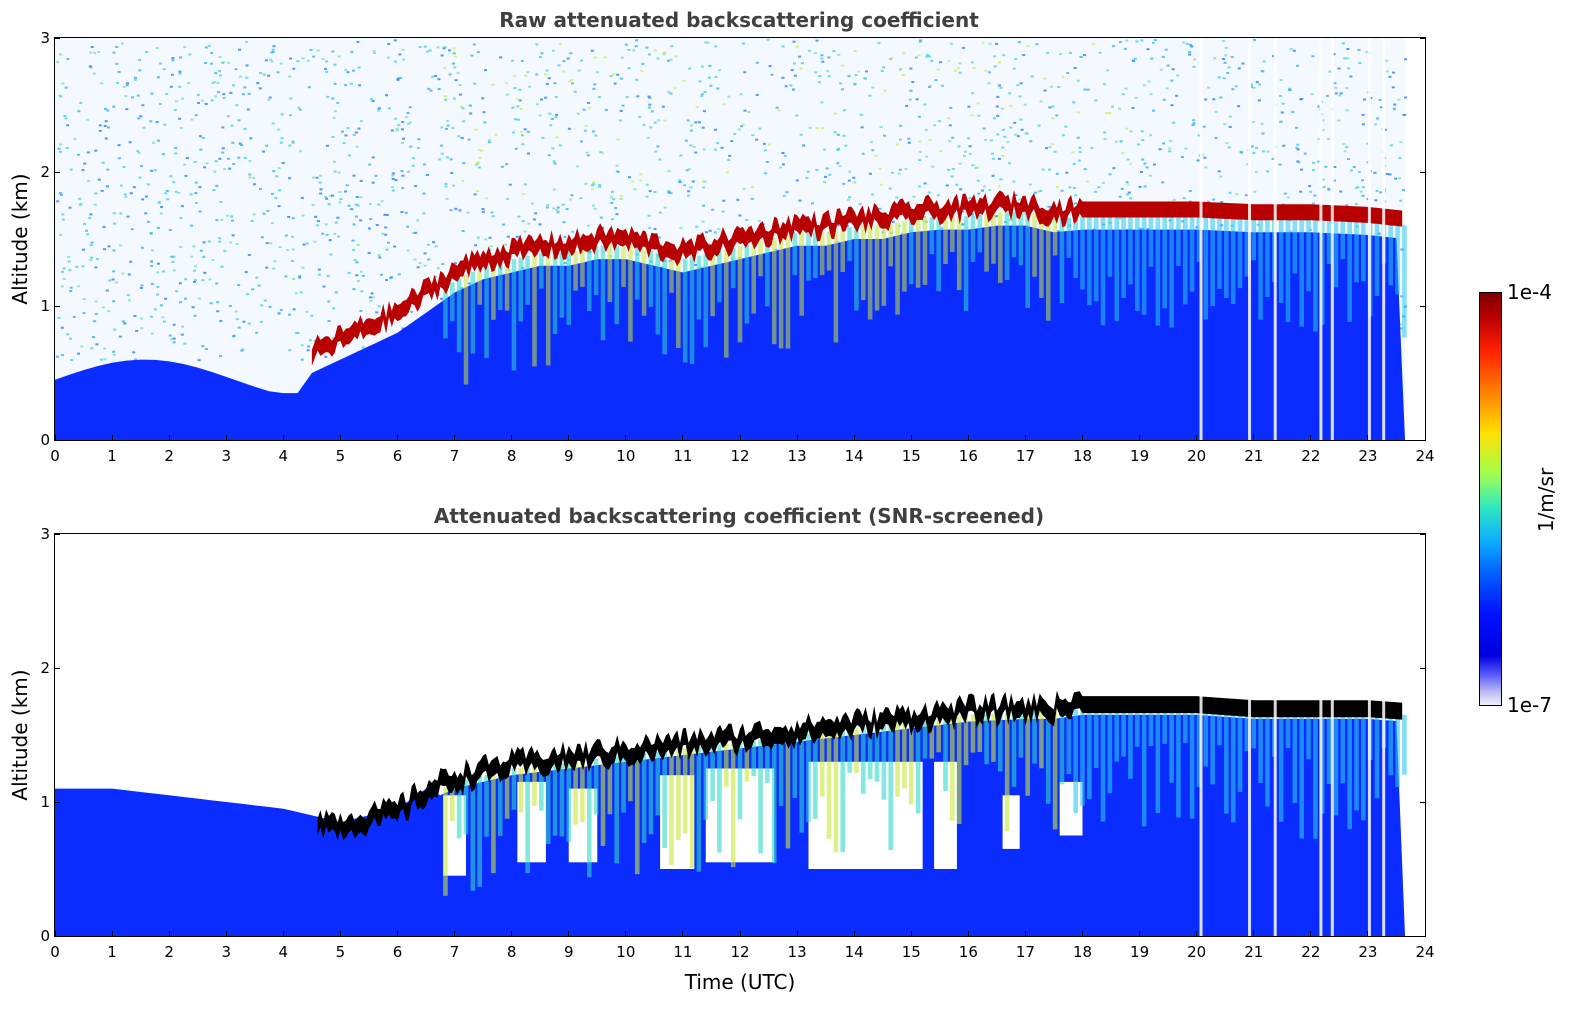  What do you see at coordinates (797, 456) in the screenshot?
I see `top-x-tick-label: 13` at bounding box center [797, 456].